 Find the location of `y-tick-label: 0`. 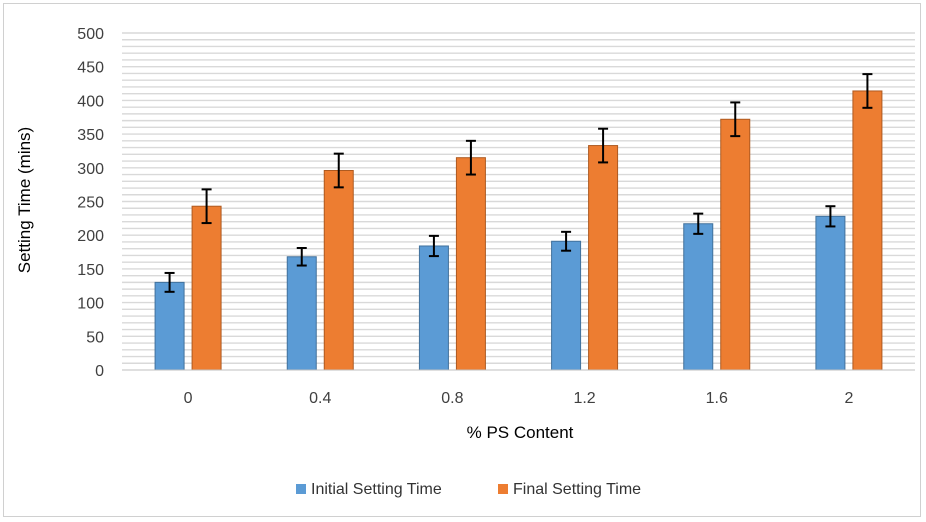

y-tick-label: 0 is located at coordinates (99, 371).